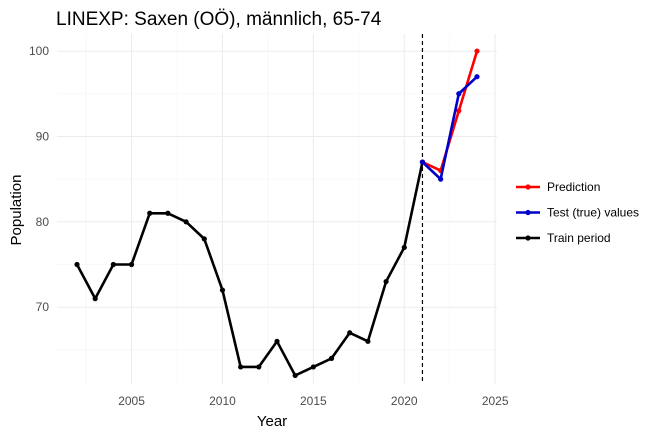 This screenshot has width=662, height=436. What do you see at coordinates (16, 210) in the screenshot?
I see `y-axis-label: Population` at bounding box center [16, 210].